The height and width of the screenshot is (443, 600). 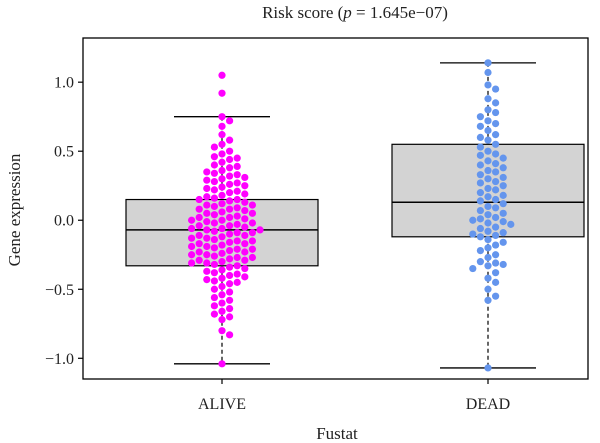 I want to click on y-tick-label: 1.0, so click(x=64, y=83).